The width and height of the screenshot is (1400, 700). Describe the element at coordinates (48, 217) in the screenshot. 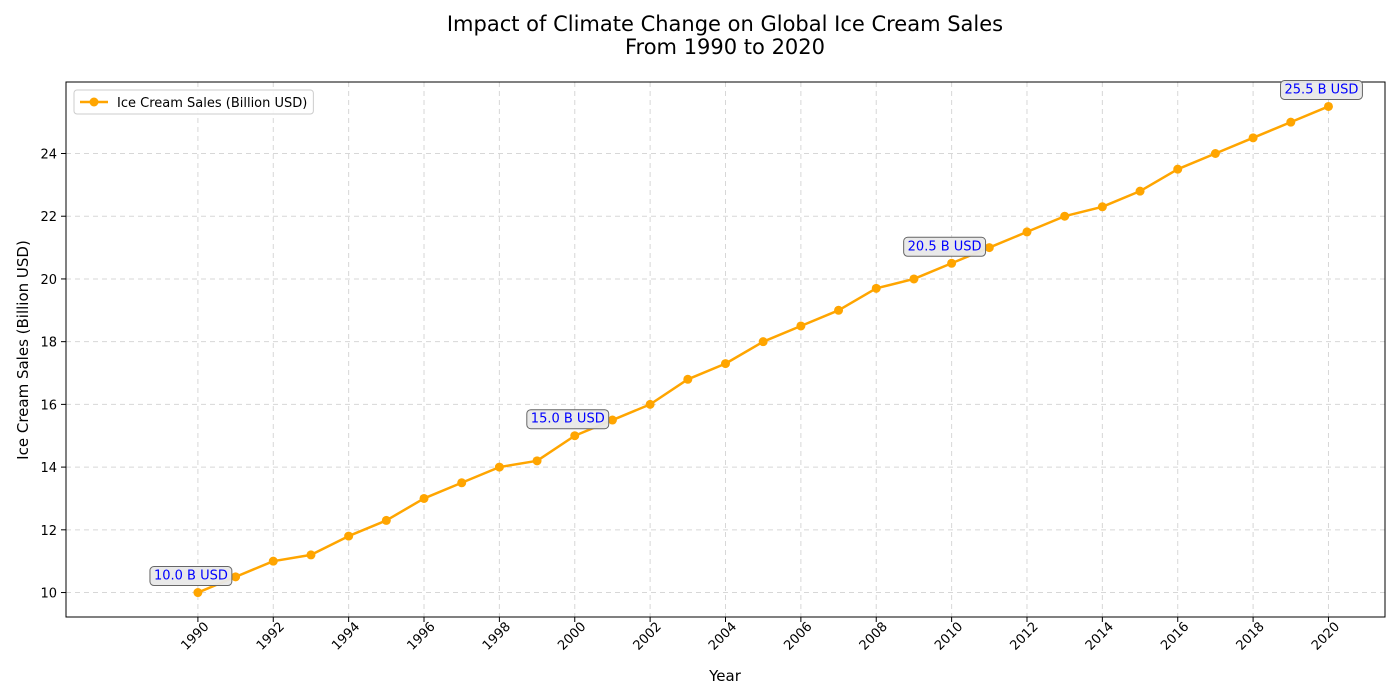

I see `y-tick-label: 22` at that location.